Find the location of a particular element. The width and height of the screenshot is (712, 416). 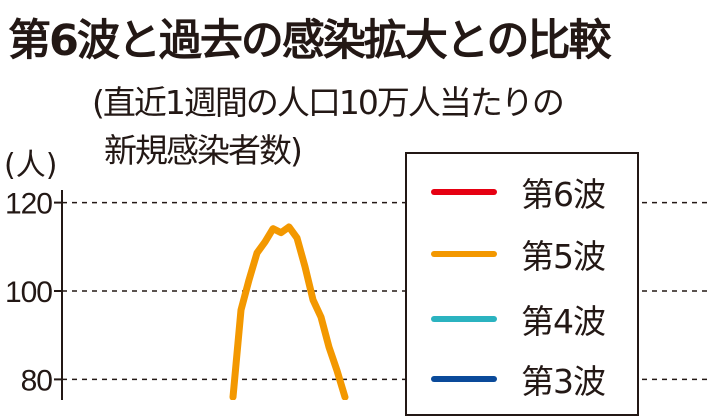

y-tick-label: 100 is located at coordinates (28, 292).